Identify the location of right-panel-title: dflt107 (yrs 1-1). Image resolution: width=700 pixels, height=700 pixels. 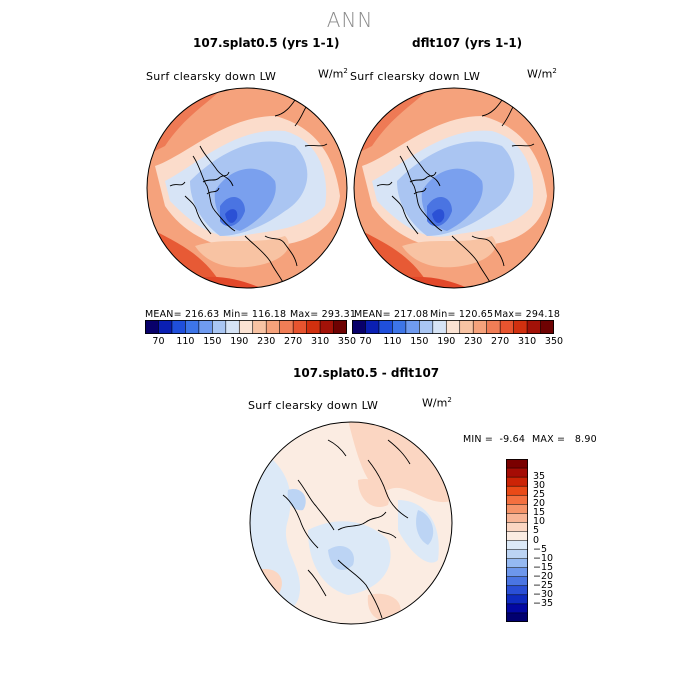
(467, 43).